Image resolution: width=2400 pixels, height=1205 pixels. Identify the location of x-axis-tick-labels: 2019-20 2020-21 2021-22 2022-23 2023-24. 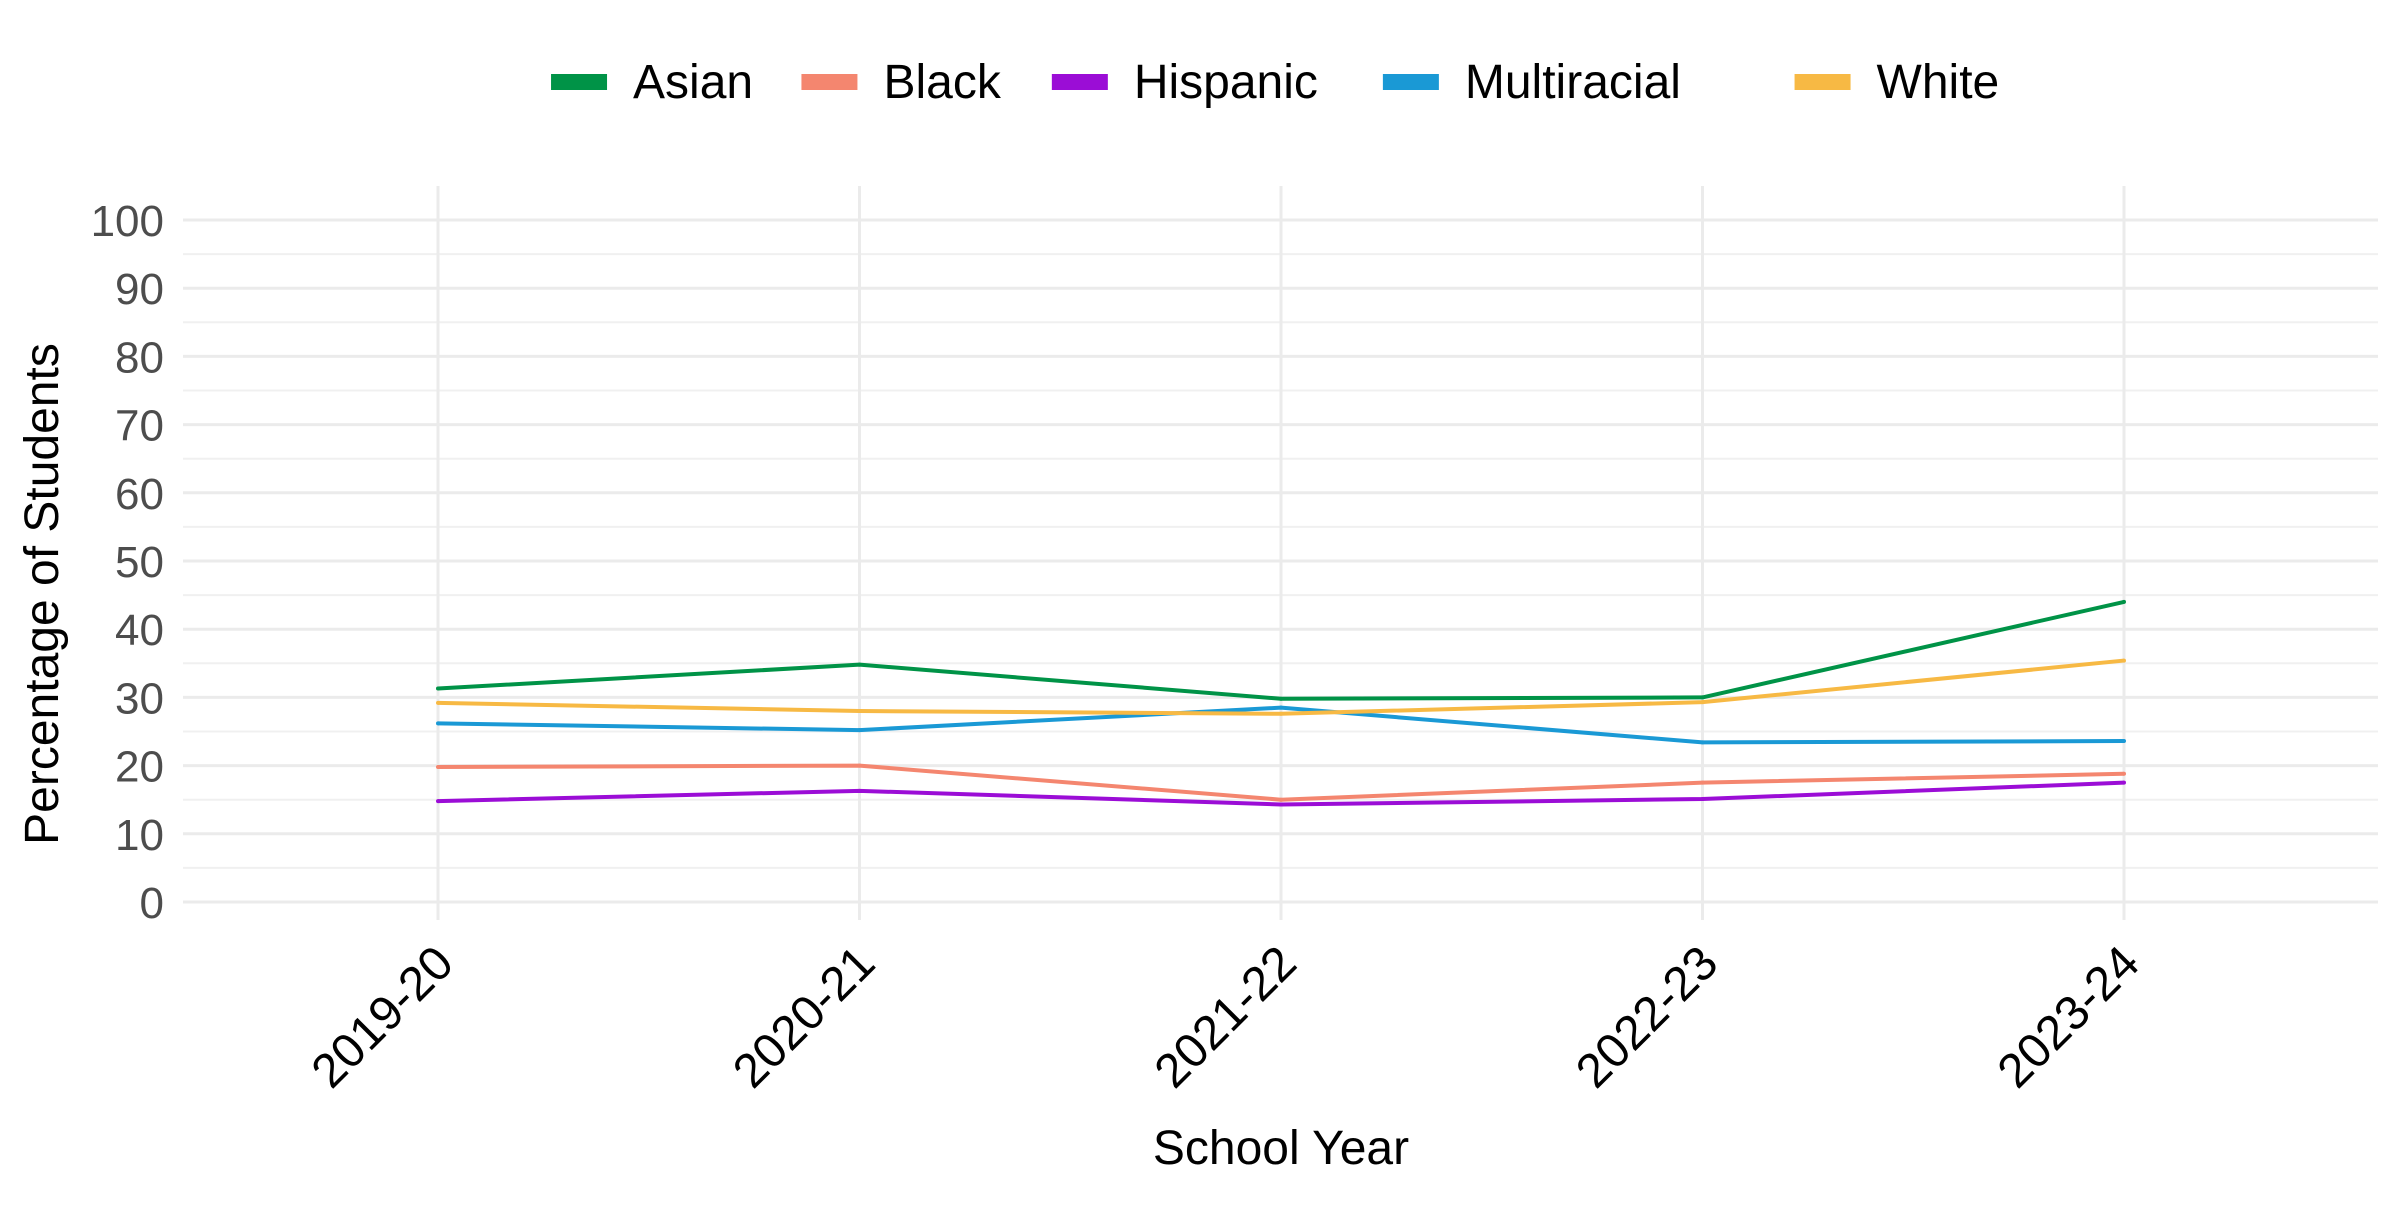
(1226, 1017).